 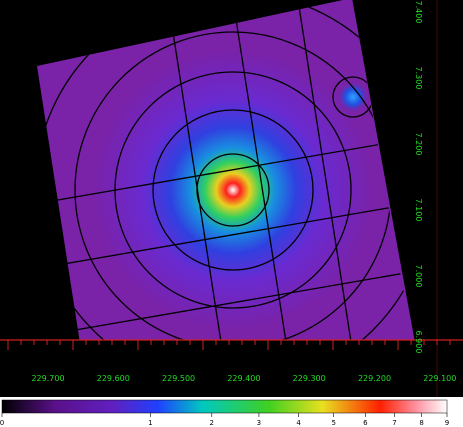 What do you see at coordinates (365, 423) in the screenshot?
I see `colorbar-label: 6` at bounding box center [365, 423].